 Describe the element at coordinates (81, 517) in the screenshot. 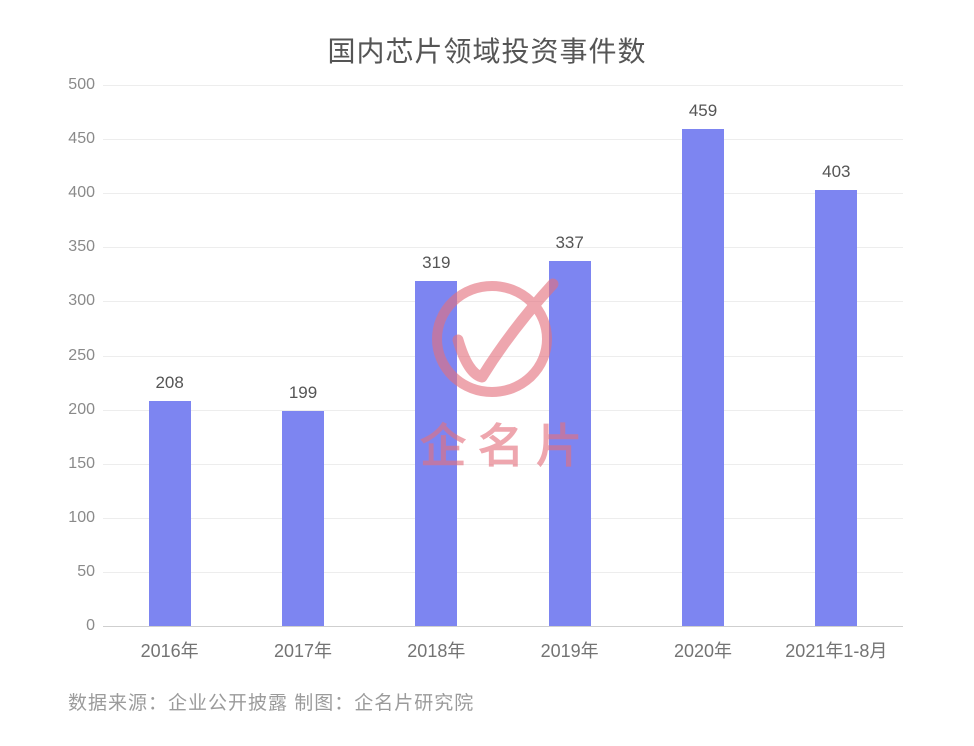

I see `y-tick-label-100: 100` at that location.